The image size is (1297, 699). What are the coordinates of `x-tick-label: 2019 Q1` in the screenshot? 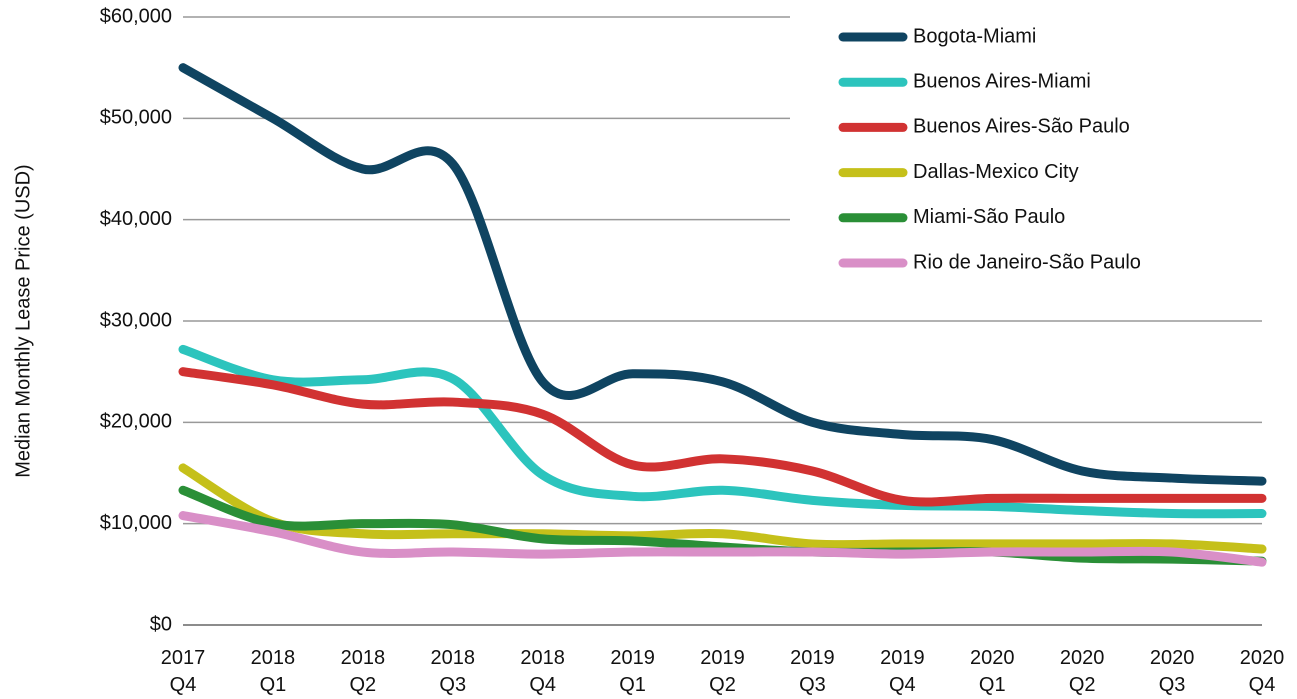 It's located at (632, 671).